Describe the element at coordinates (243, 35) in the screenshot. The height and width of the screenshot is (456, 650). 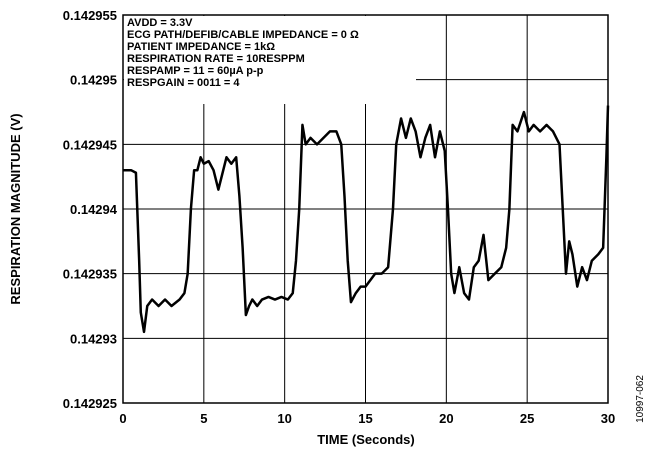
I see `annotation: ECG PATH/DEFIB/CABLE IMPEDANCE = 0 Ω` at that location.